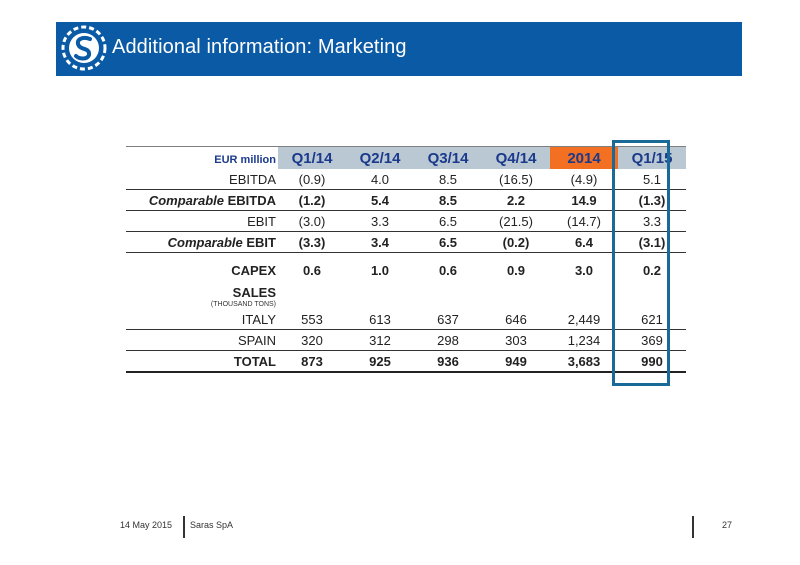  What do you see at coordinates (584, 221) in the screenshot?
I see `table-cell: (14.7)` at bounding box center [584, 221].